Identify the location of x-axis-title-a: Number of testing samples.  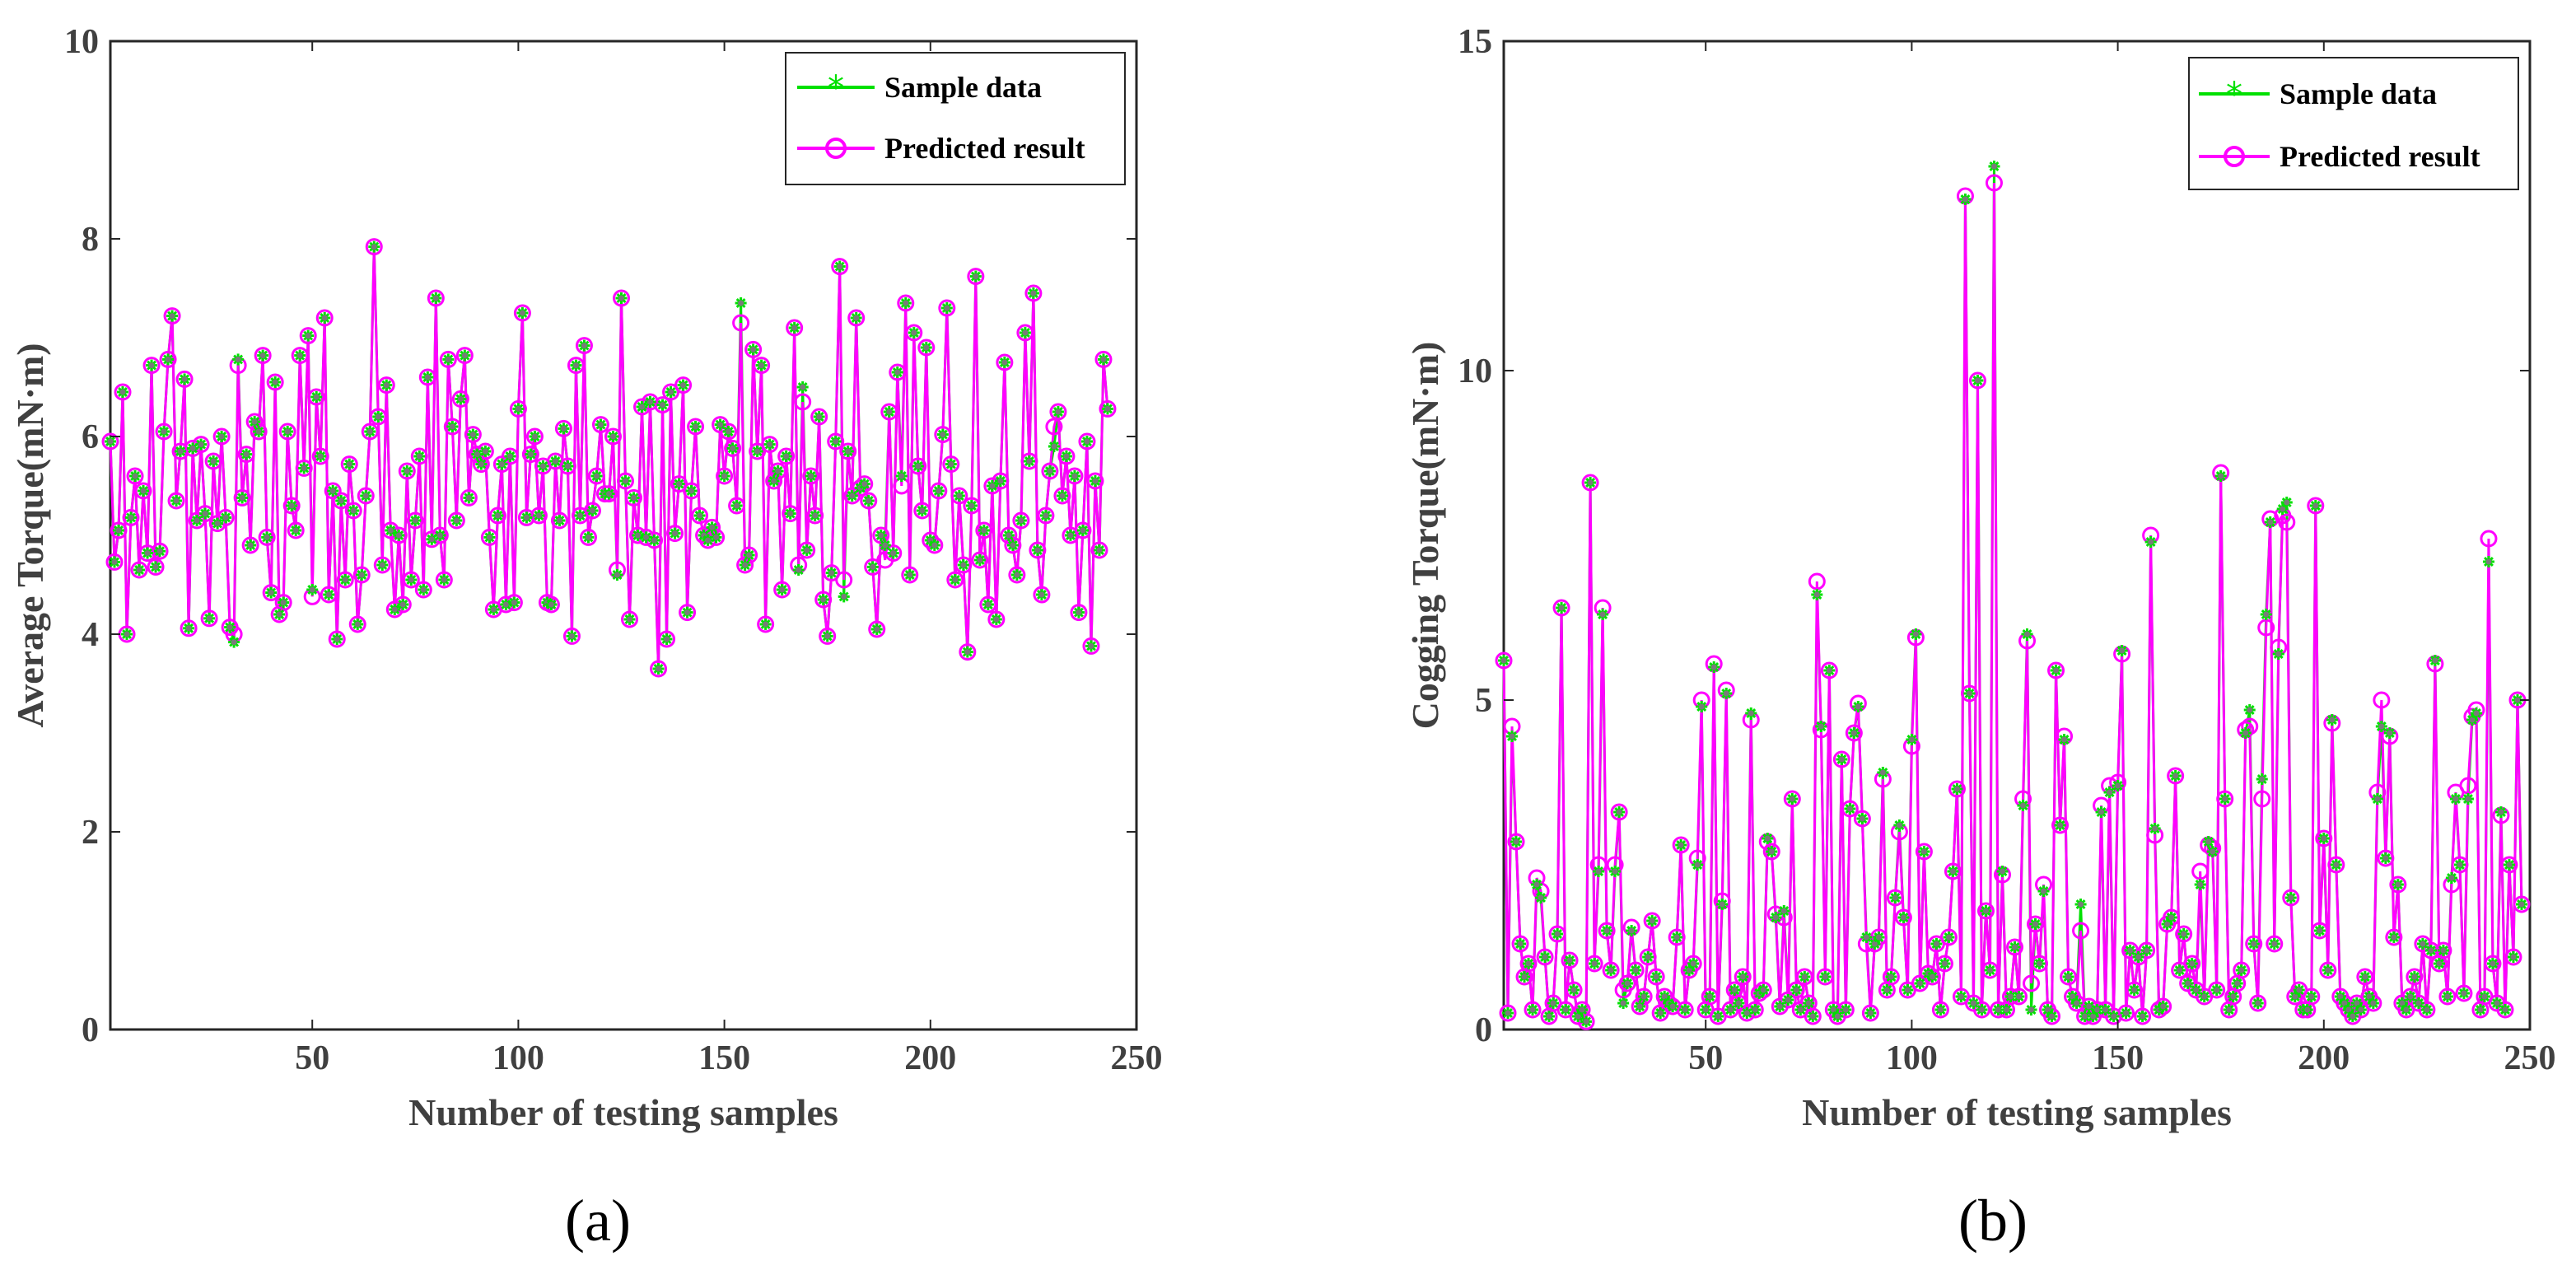
(623, 1112).